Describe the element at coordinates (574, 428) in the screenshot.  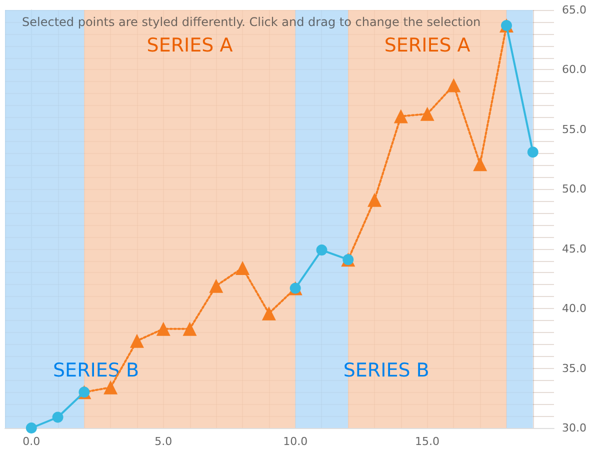
I see `y-tick-label: 30.0` at that location.